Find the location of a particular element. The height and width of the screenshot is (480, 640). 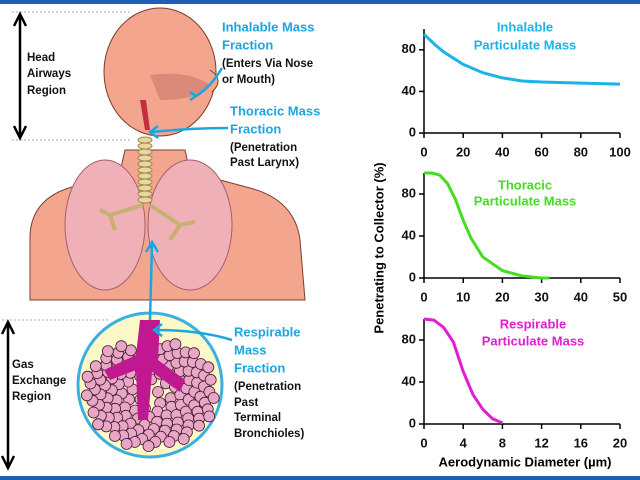

x-tick-label: 60 is located at coordinates (541, 151).